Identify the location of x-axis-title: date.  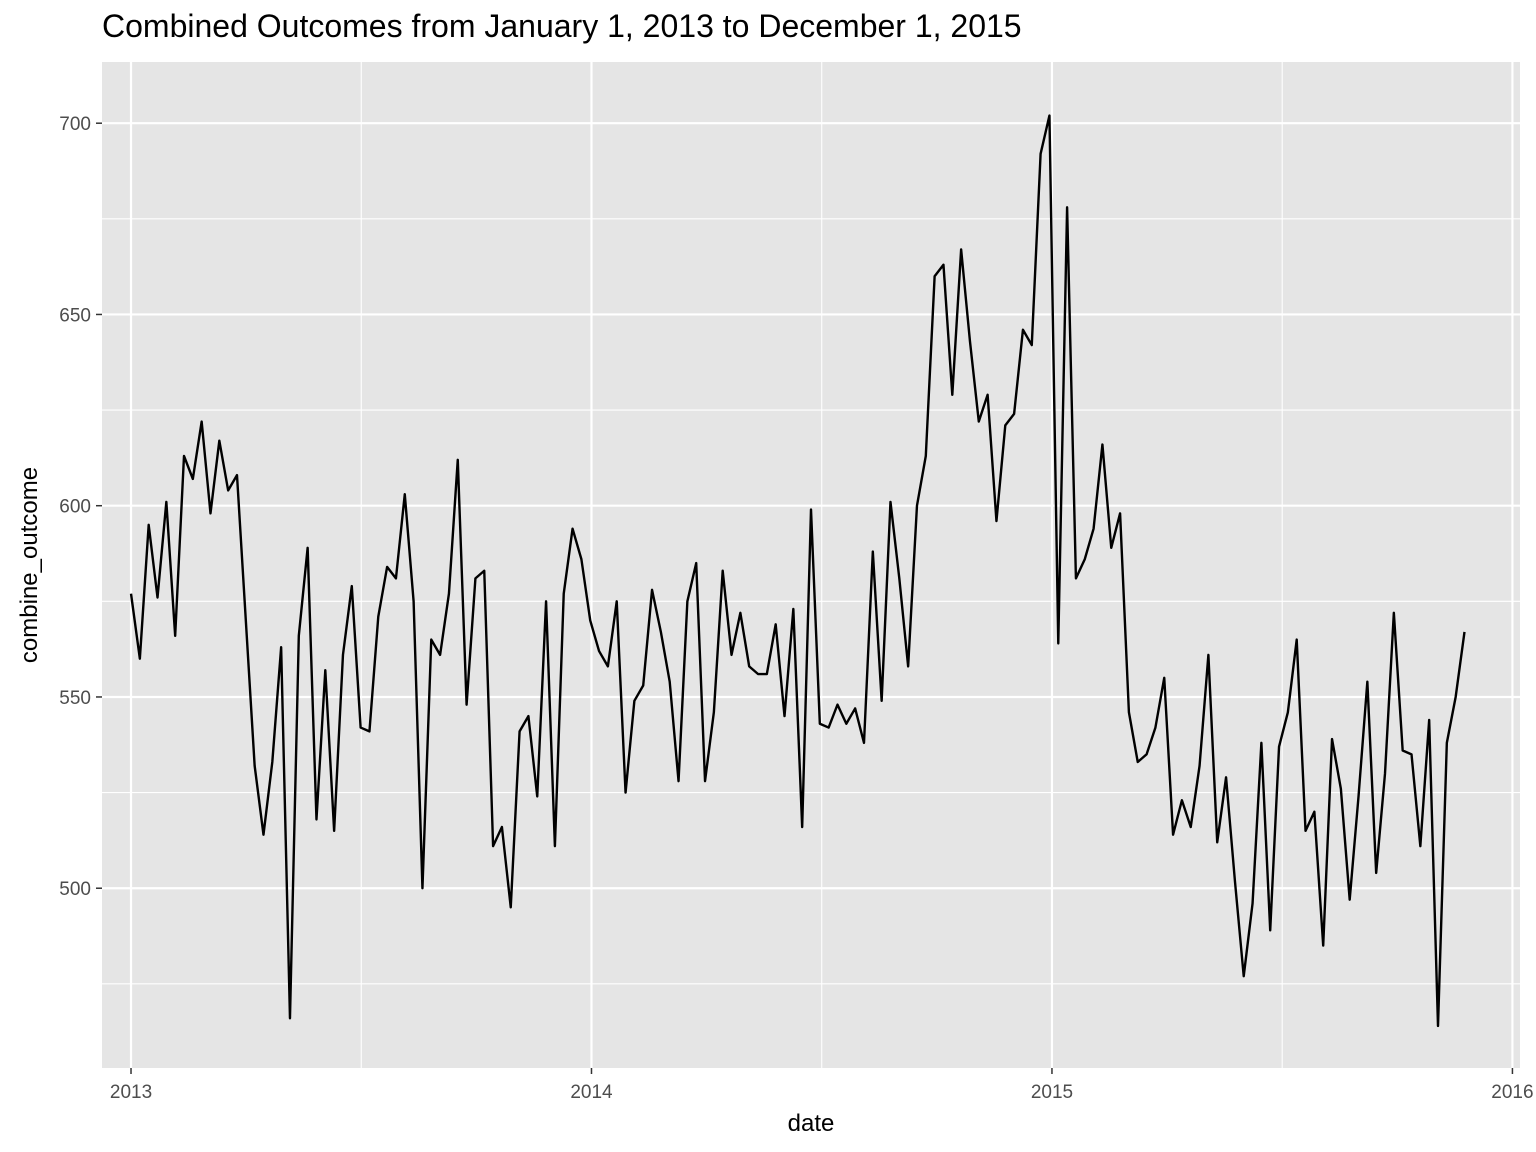
(811, 1123).